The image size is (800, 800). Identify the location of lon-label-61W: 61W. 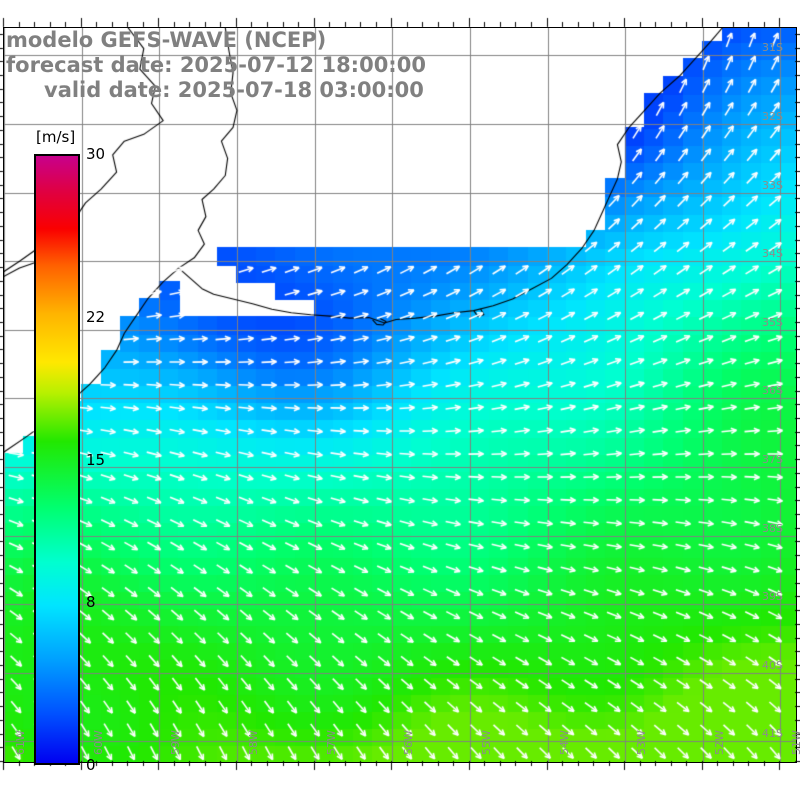
(20, 742).